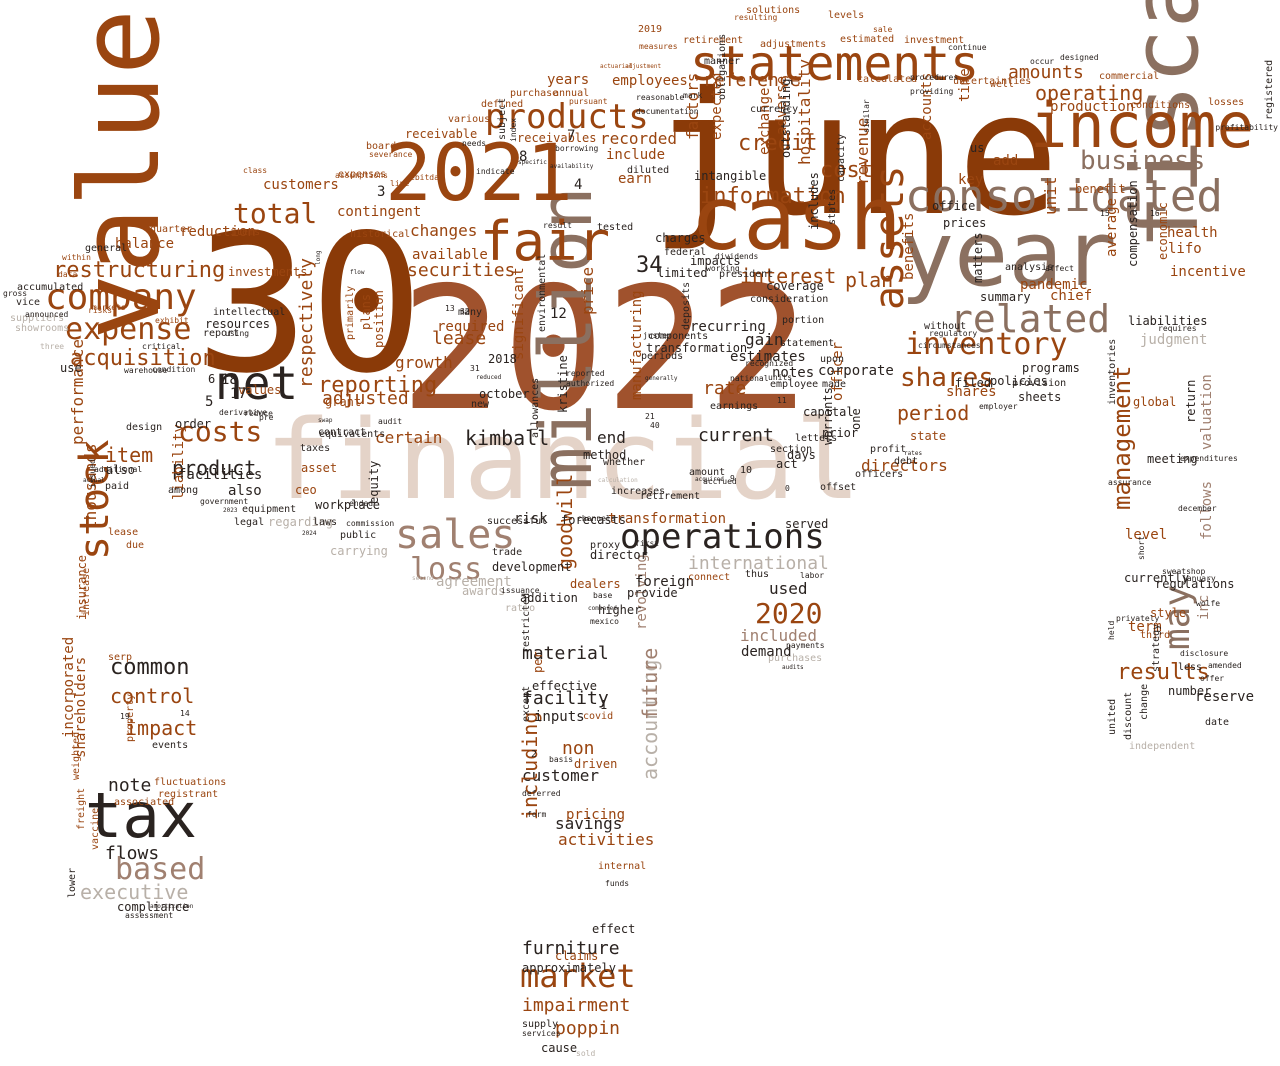  What do you see at coordinates (758, 563) in the screenshot?
I see `word-international: international` at bounding box center [758, 563].